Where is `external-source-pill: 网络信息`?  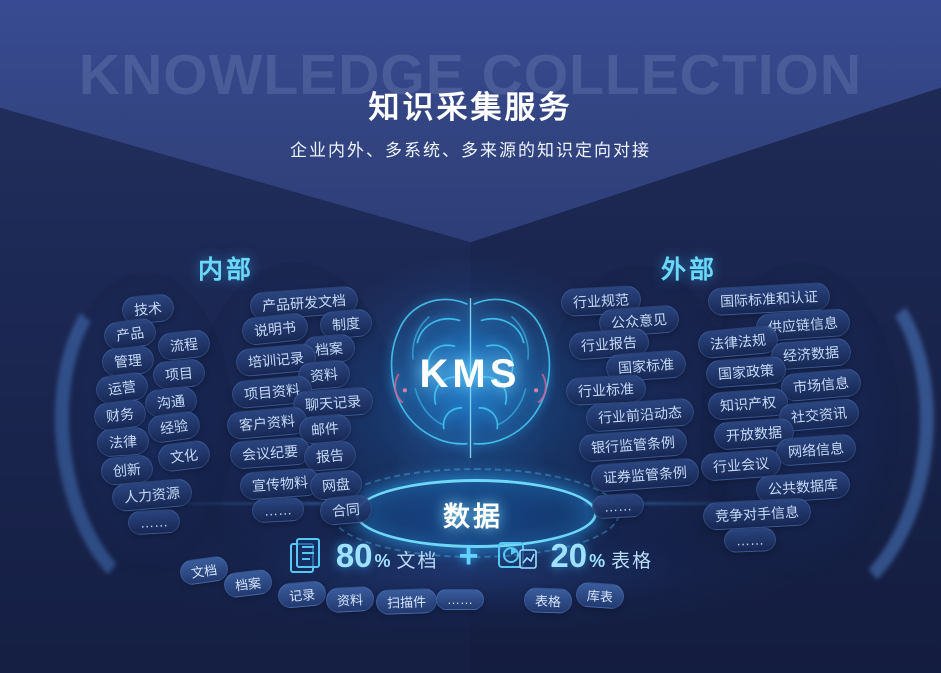 external-source-pill: 网络信息 is located at coordinates (816, 450).